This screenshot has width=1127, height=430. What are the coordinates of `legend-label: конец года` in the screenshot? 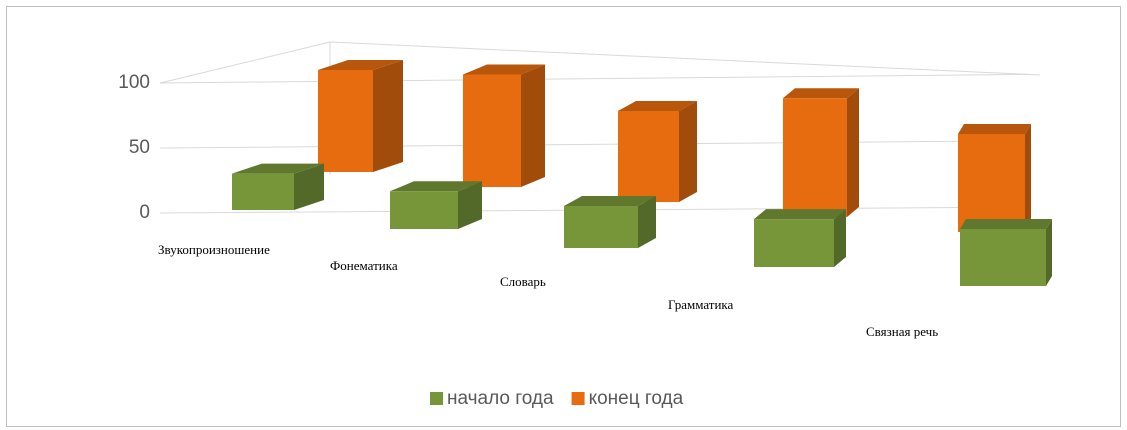 It's located at (636, 398).